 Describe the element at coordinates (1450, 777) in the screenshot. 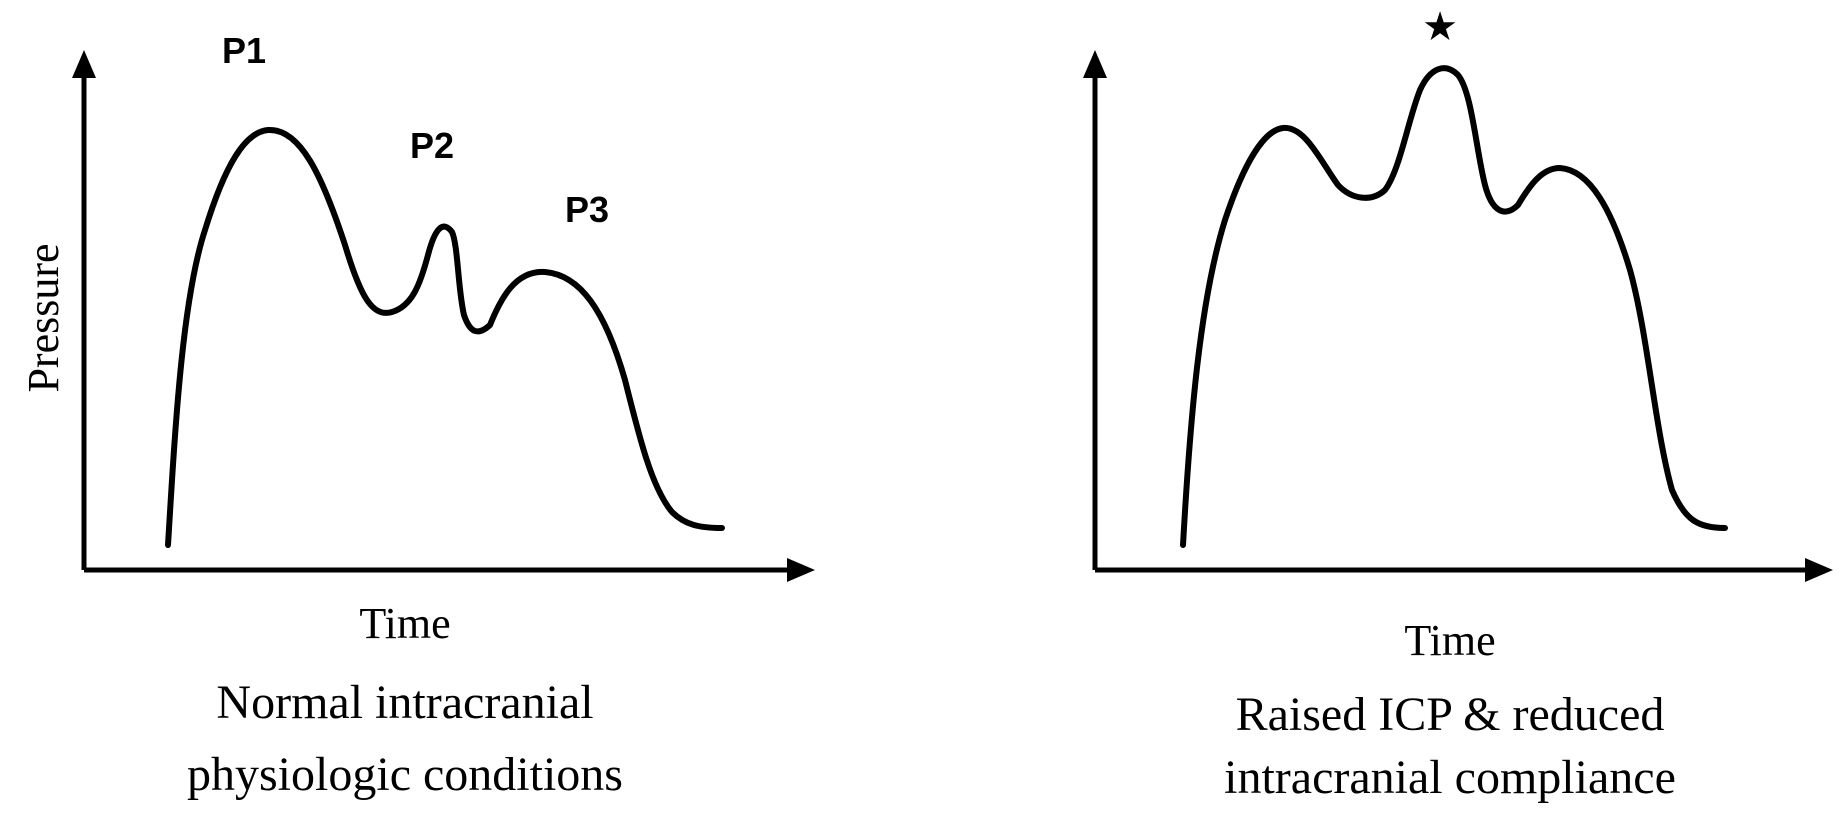

I see `right-caption-line2: intracranial compliance` at that location.